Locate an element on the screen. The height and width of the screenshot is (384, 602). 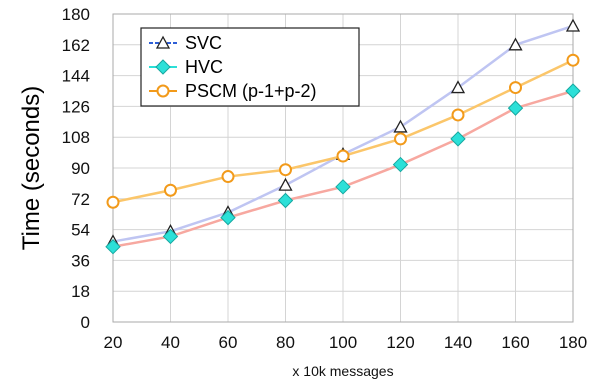
y-axis-ticks: 0 18 36 54 72 90 108 126 144 162 180 is located at coordinates (76, 168).